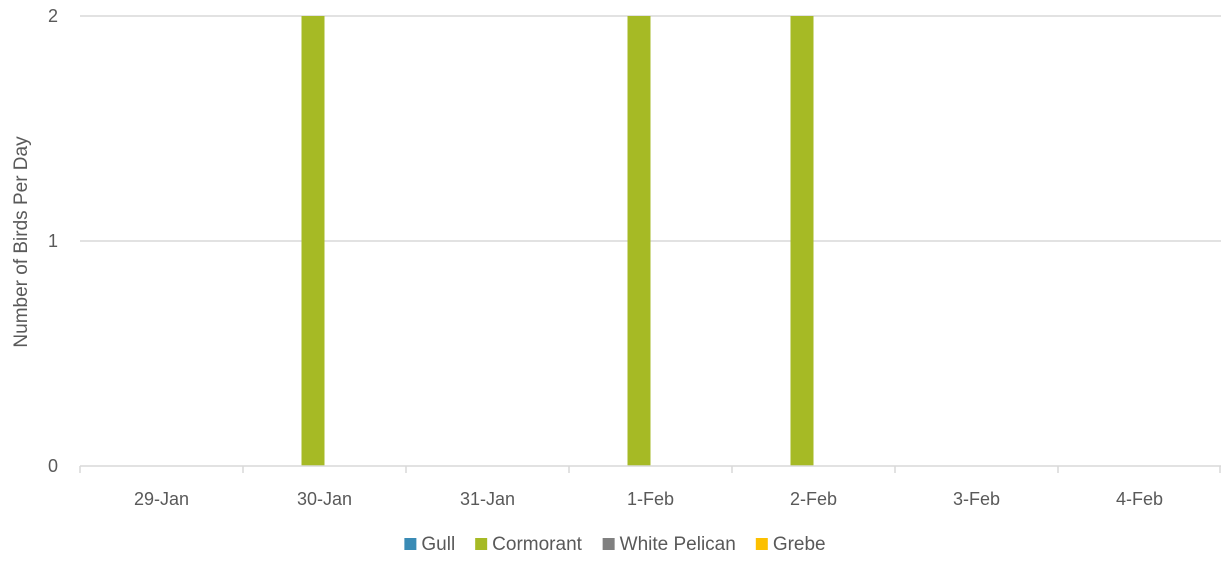 The image size is (1221, 575). I want to click on x-axis-ticks: 29-Jan 30-Jan 31-Jan 1-Feb 2-Feb 3-Feb 4-Feb, so click(648, 499).